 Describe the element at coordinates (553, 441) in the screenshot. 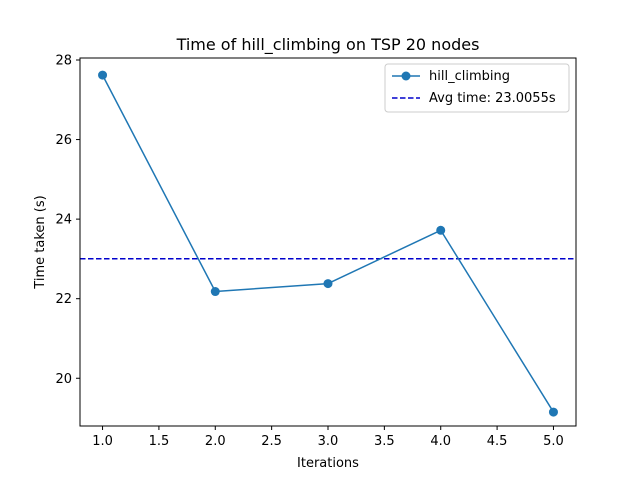

I see `x-tick-label: 5.0` at that location.